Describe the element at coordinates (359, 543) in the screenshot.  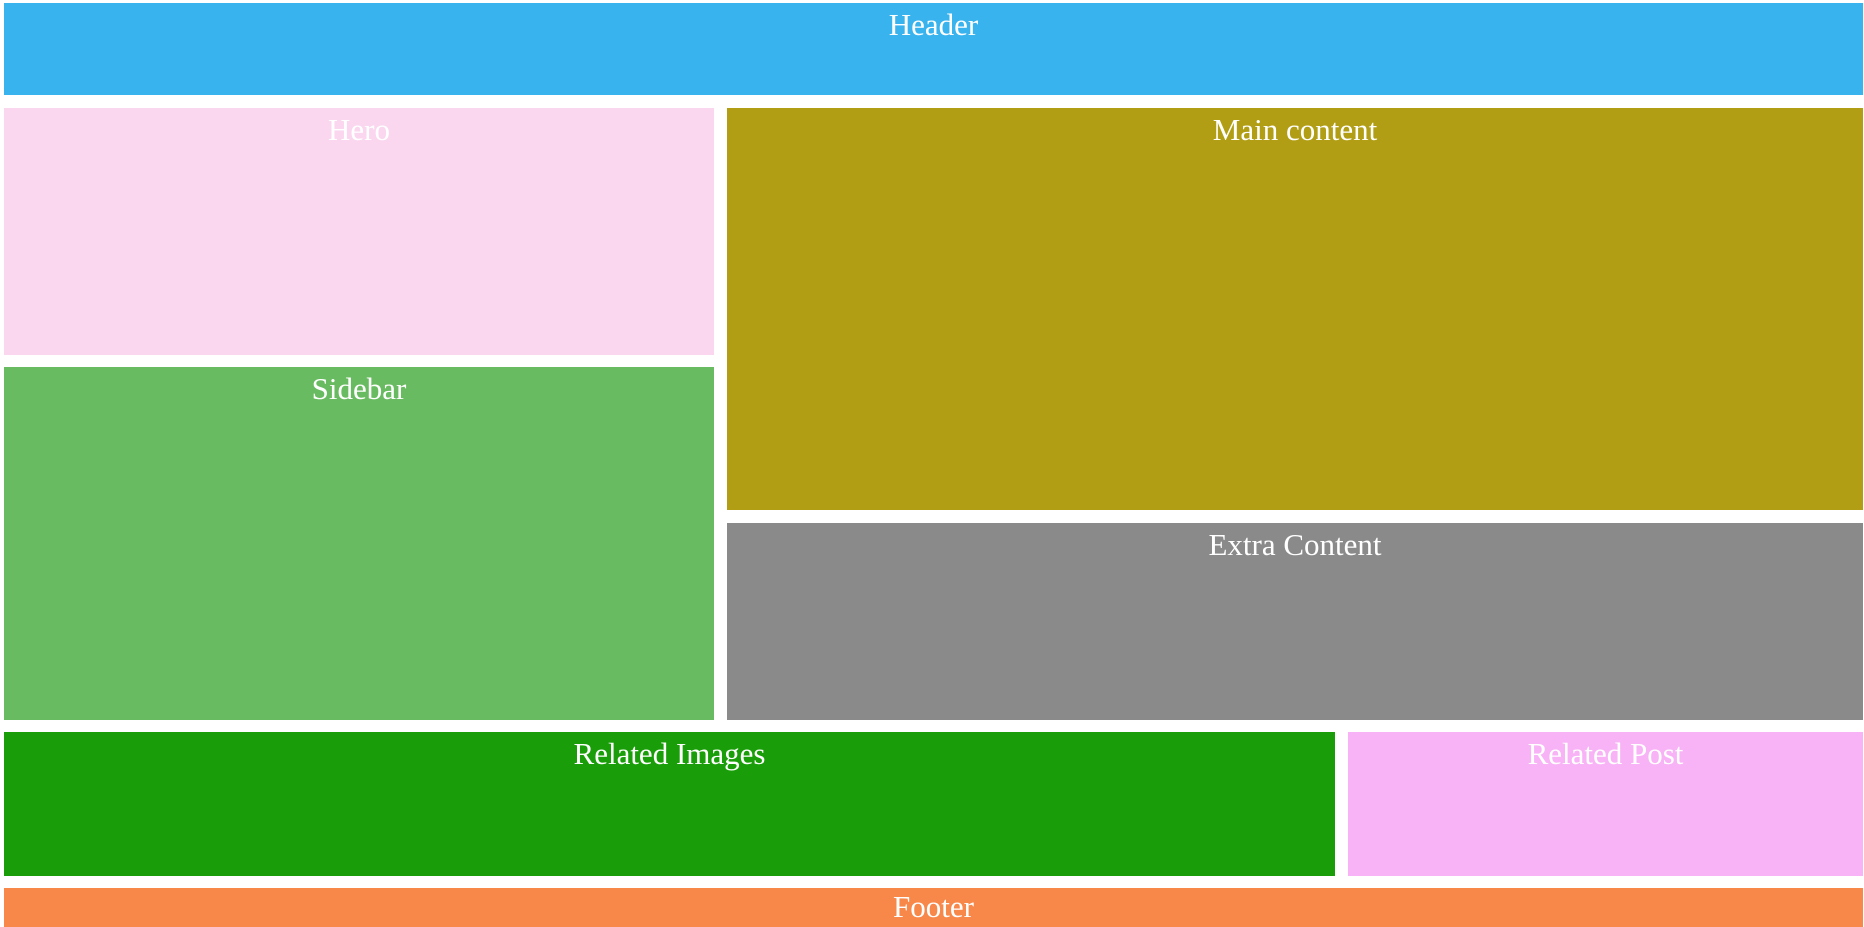
I see `sidebar-region: Sidebar` at that location.